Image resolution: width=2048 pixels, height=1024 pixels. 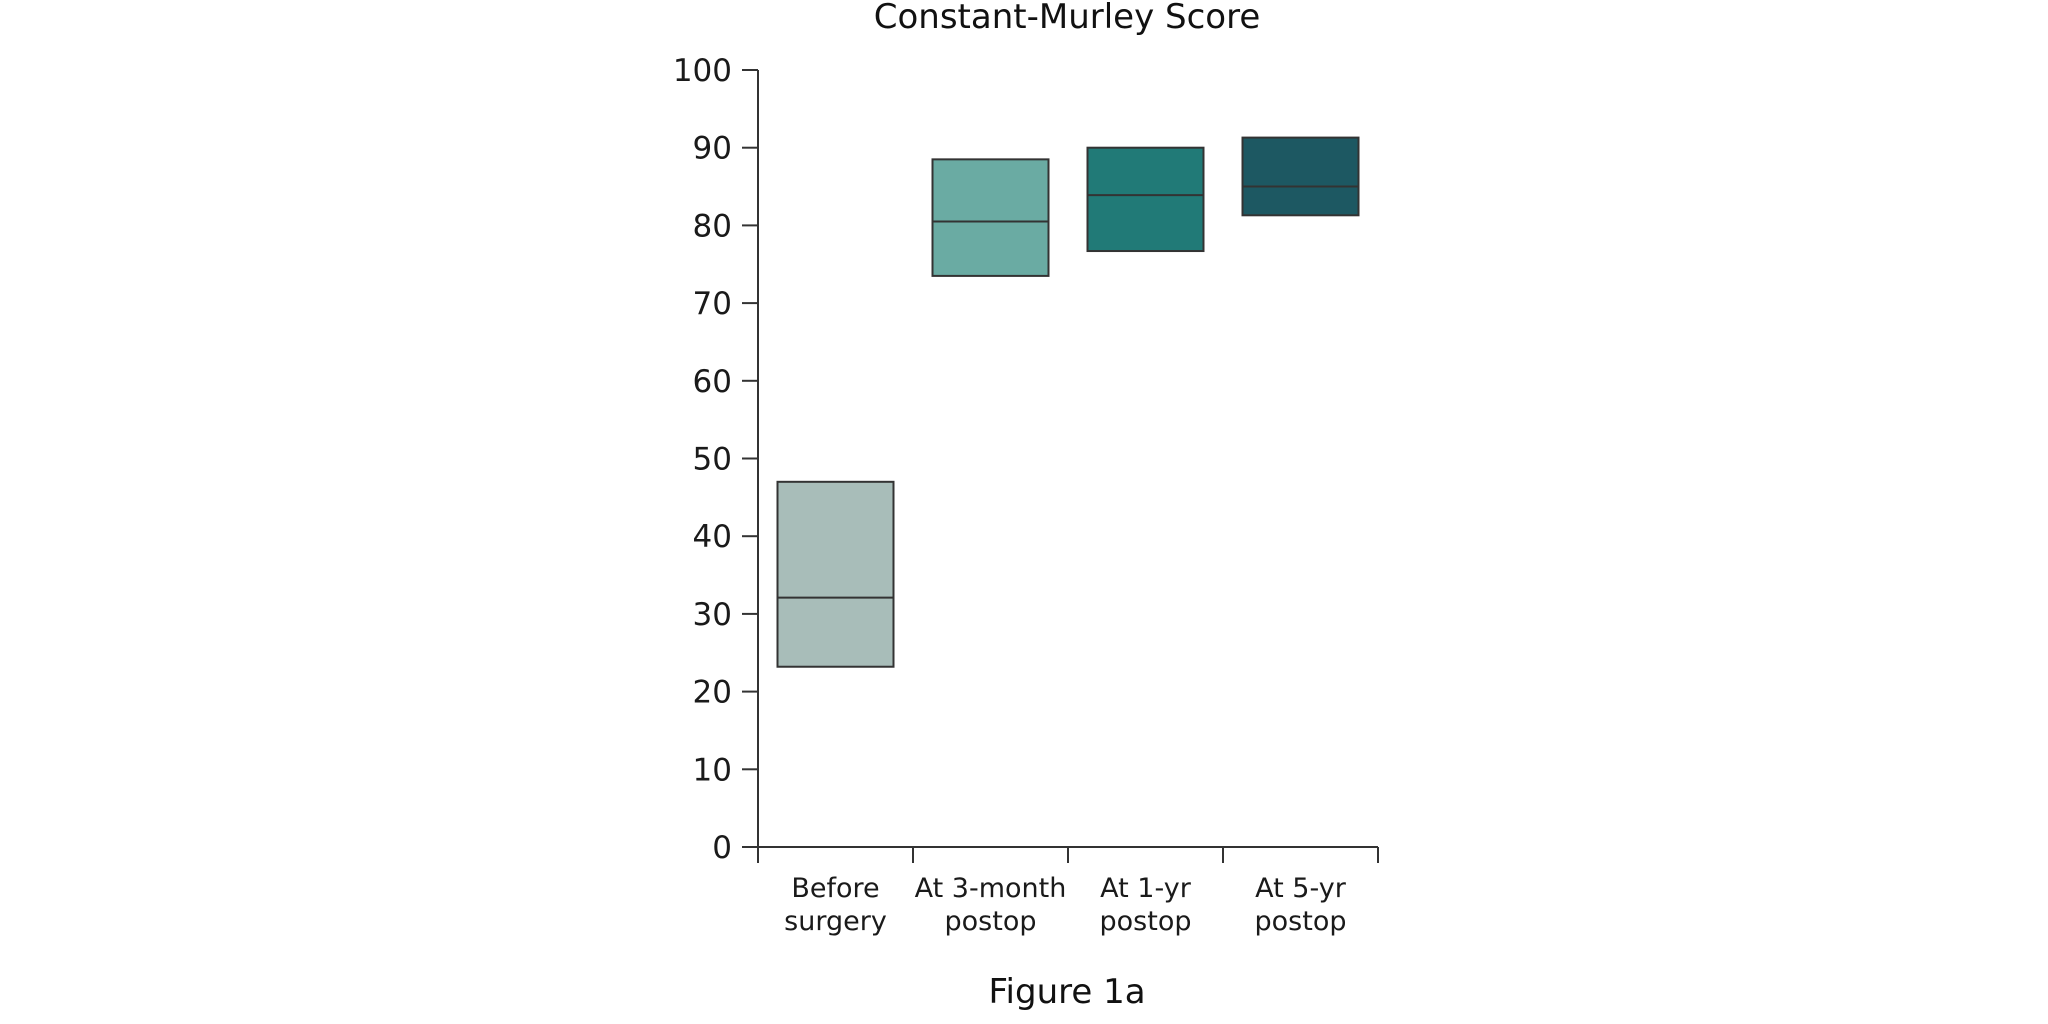 I want to click on y-tick-label-90: 90, so click(x=712, y=149).